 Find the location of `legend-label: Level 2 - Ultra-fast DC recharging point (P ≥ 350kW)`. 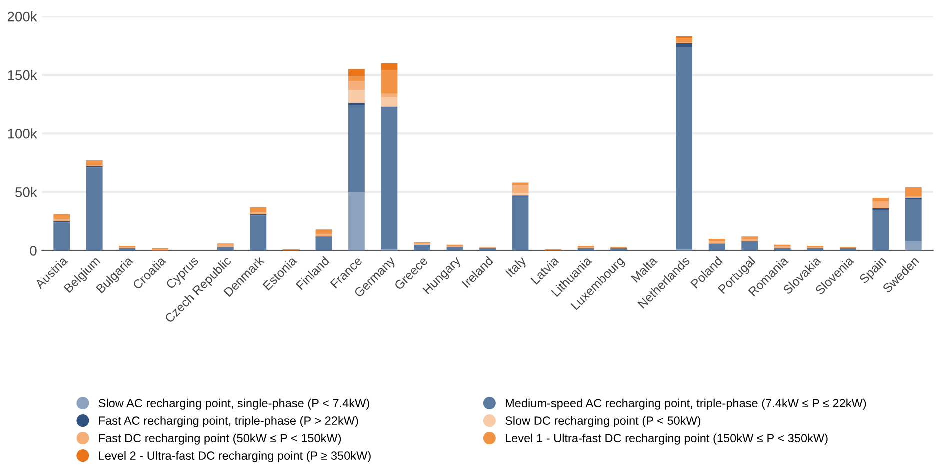

legend-label: Level 2 - Ultra-fast DC recharging point (P ≥ 350kW) is located at coordinates (235, 456).